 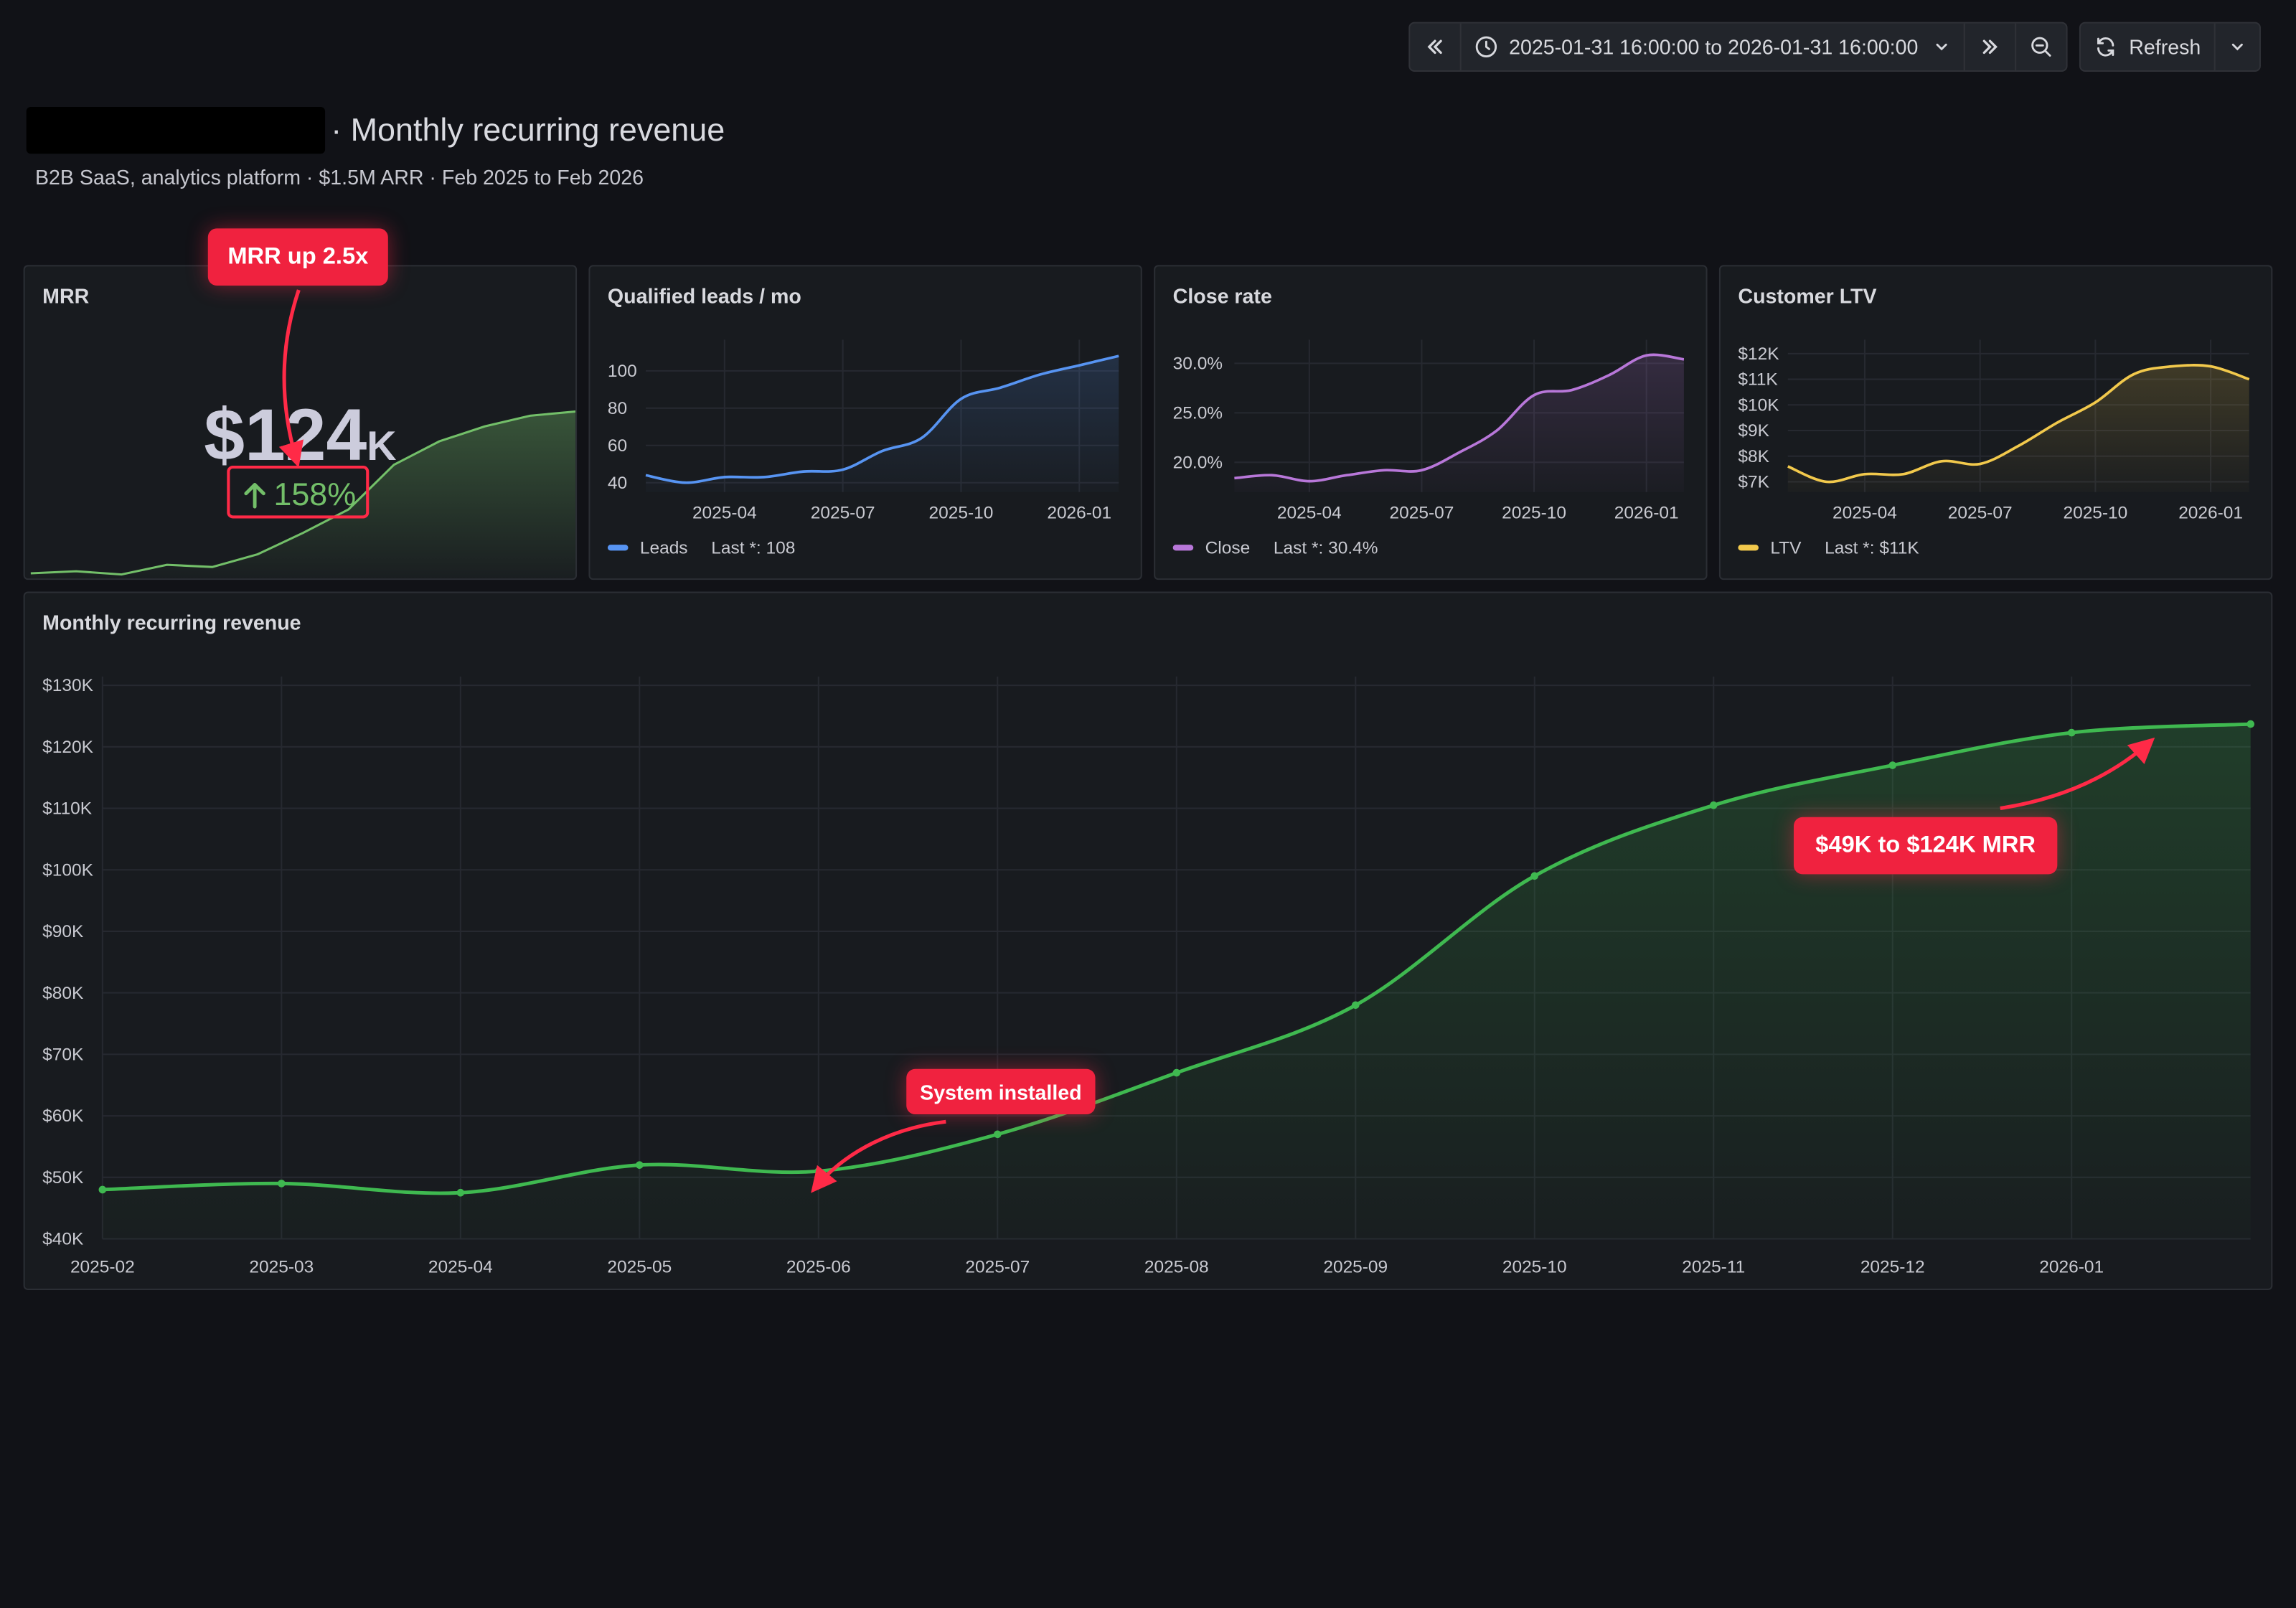 What do you see at coordinates (1759, 405) in the screenshot?
I see `y-tick-label: $10K` at bounding box center [1759, 405].